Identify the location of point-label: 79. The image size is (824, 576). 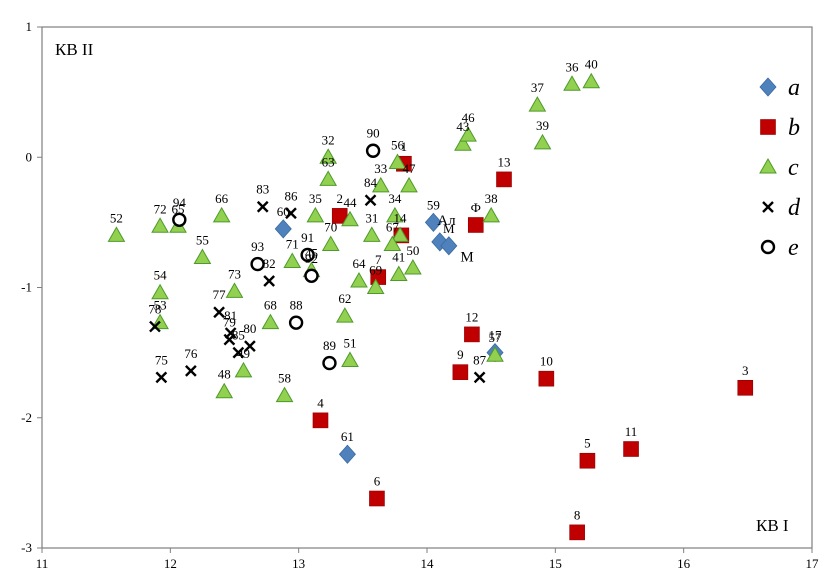
(229, 322).